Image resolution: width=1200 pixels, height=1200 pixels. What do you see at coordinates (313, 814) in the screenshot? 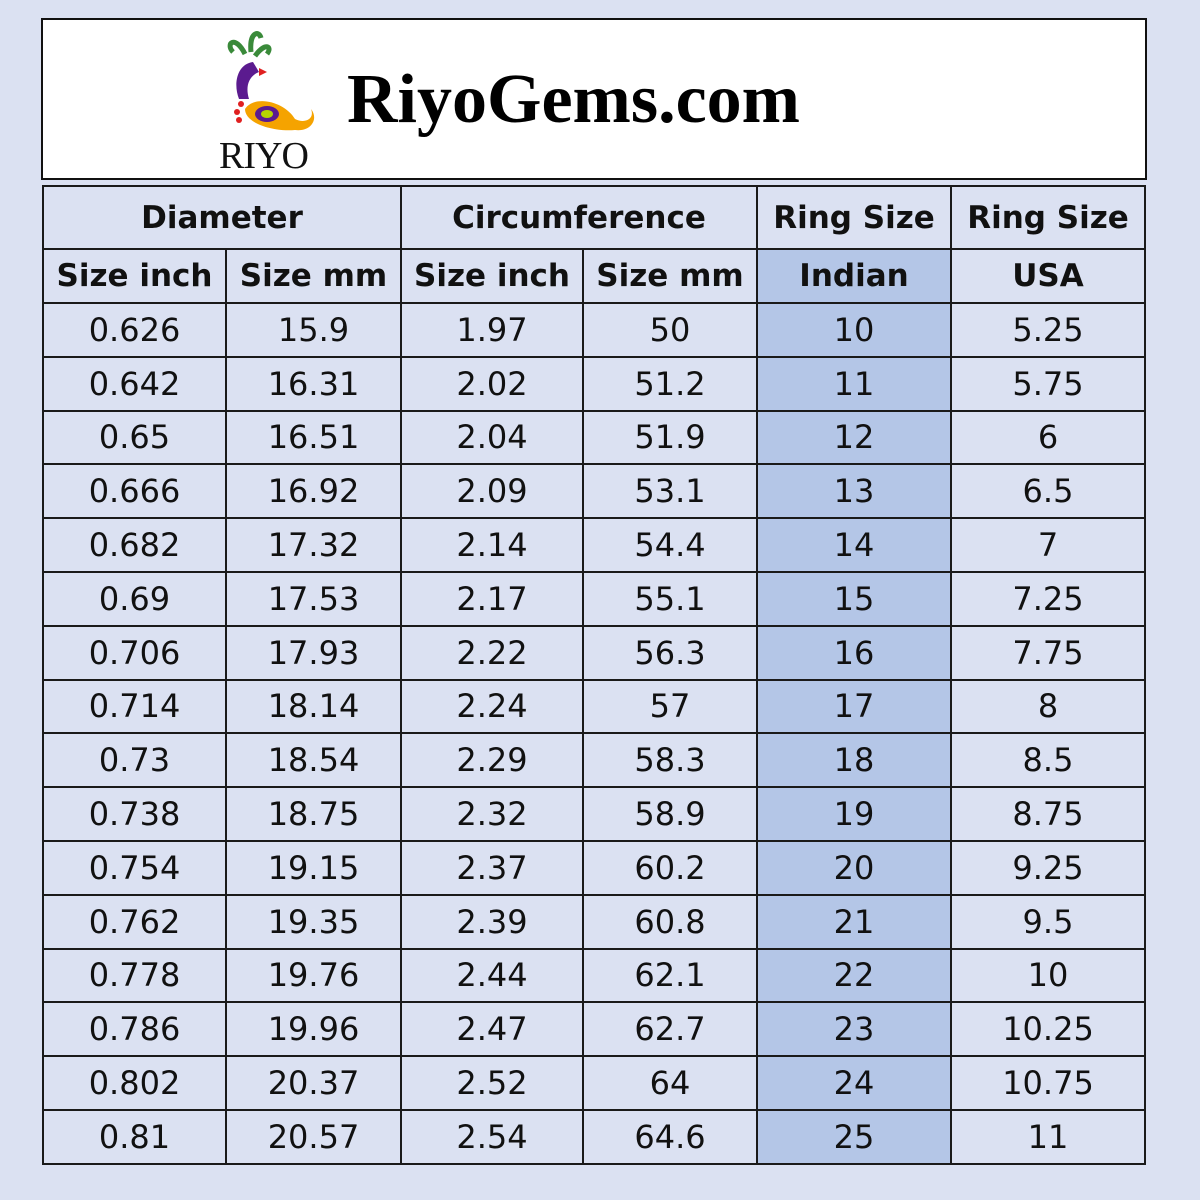
I see `cell-diameter-mm: 18.75` at bounding box center [313, 814].